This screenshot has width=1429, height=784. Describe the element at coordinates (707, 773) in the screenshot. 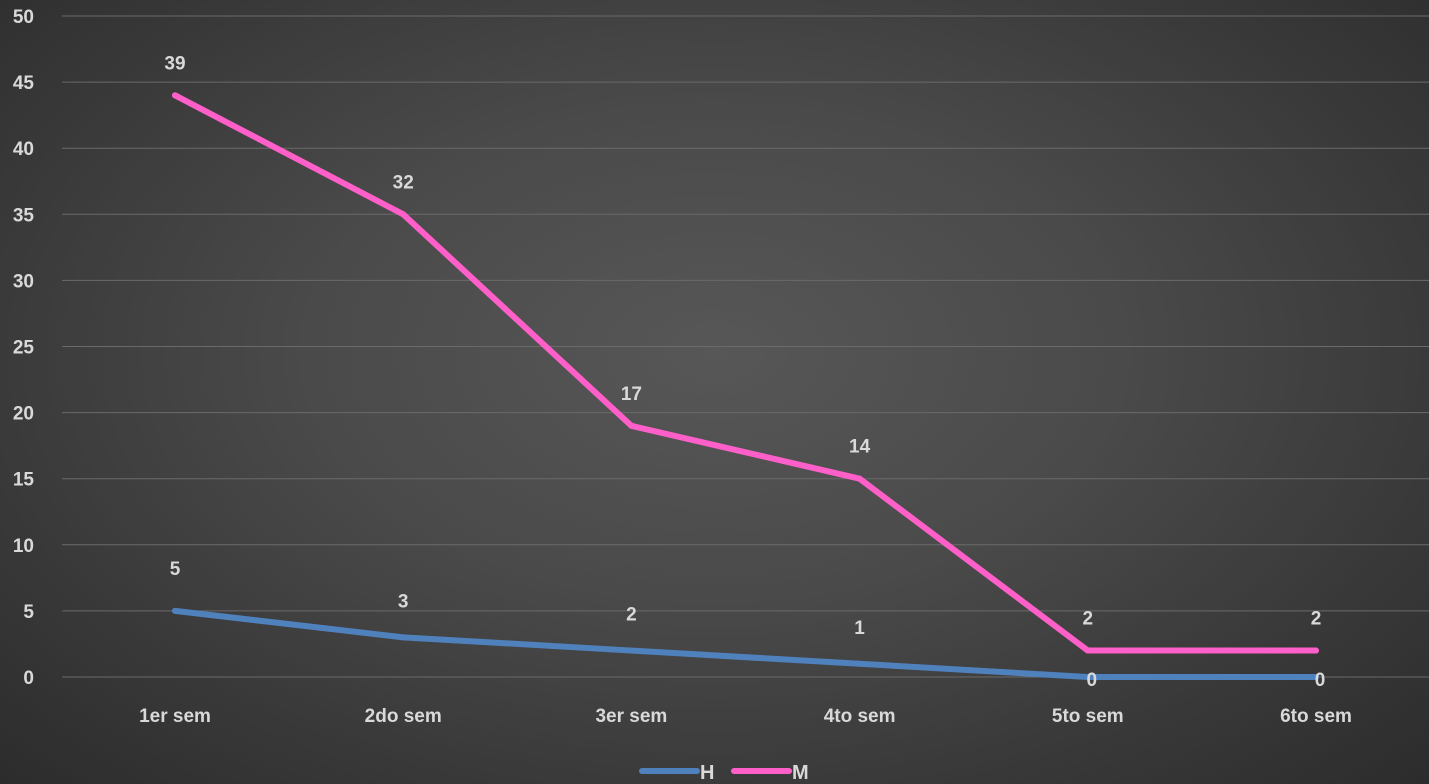

I see `legend-label-H: H` at that location.